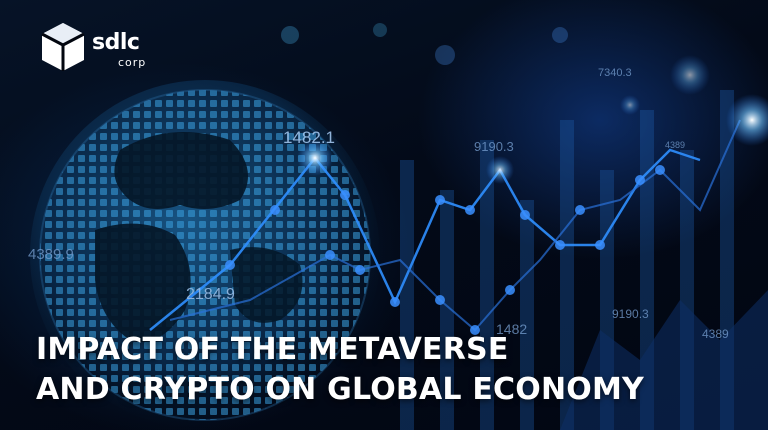  What do you see at coordinates (675, 145) in the screenshot?
I see `stat-figure-4: 4389` at bounding box center [675, 145].